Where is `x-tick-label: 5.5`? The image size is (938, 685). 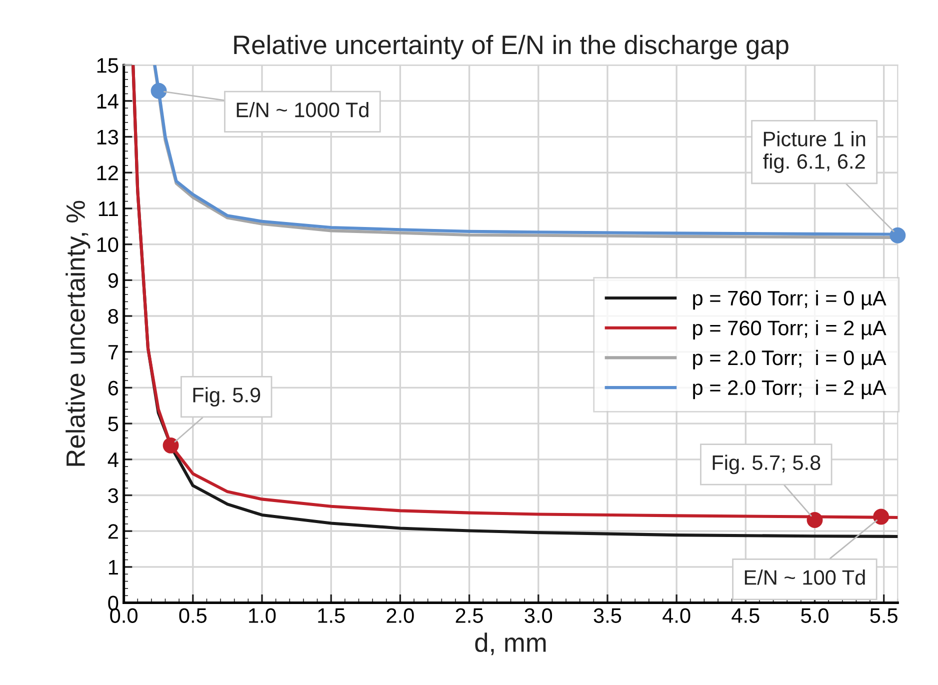
x-tick-label: 5.5 is located at coordinates (884, 615).